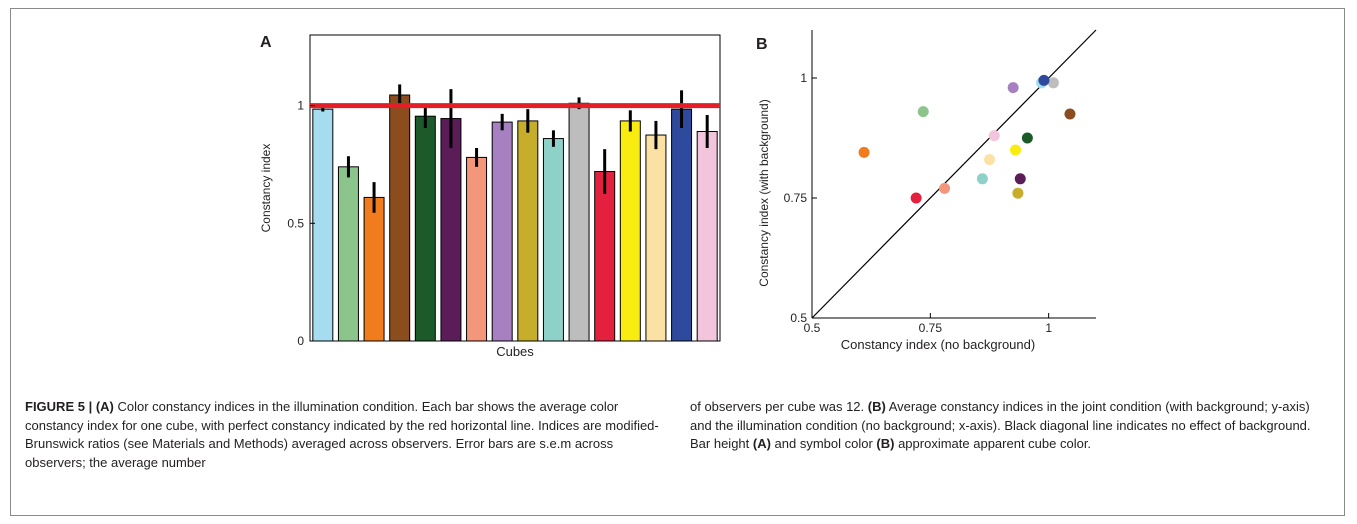 Image resolution: width=1357 pixels, height=524 pixels. Describe the element at coordinates (762, 44) in the screenshot. I see `panel-b-label: B` at that location.